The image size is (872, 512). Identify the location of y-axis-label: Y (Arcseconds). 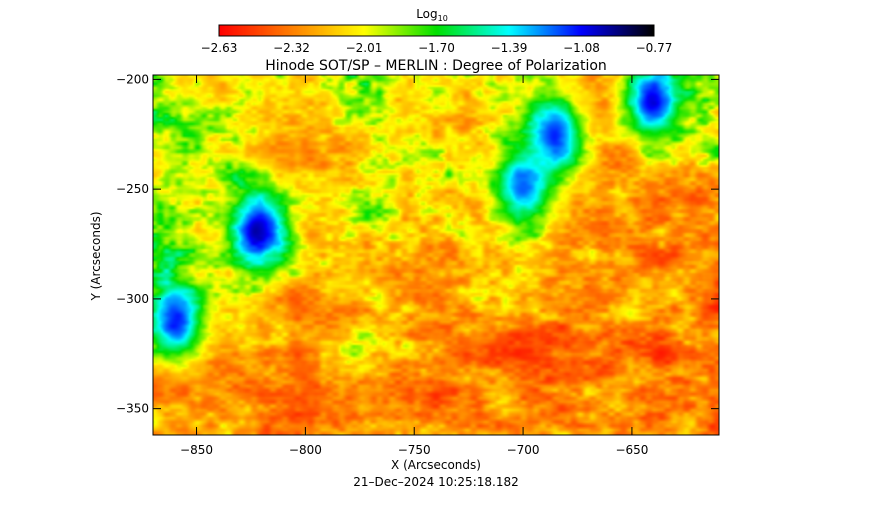
(96, 256).